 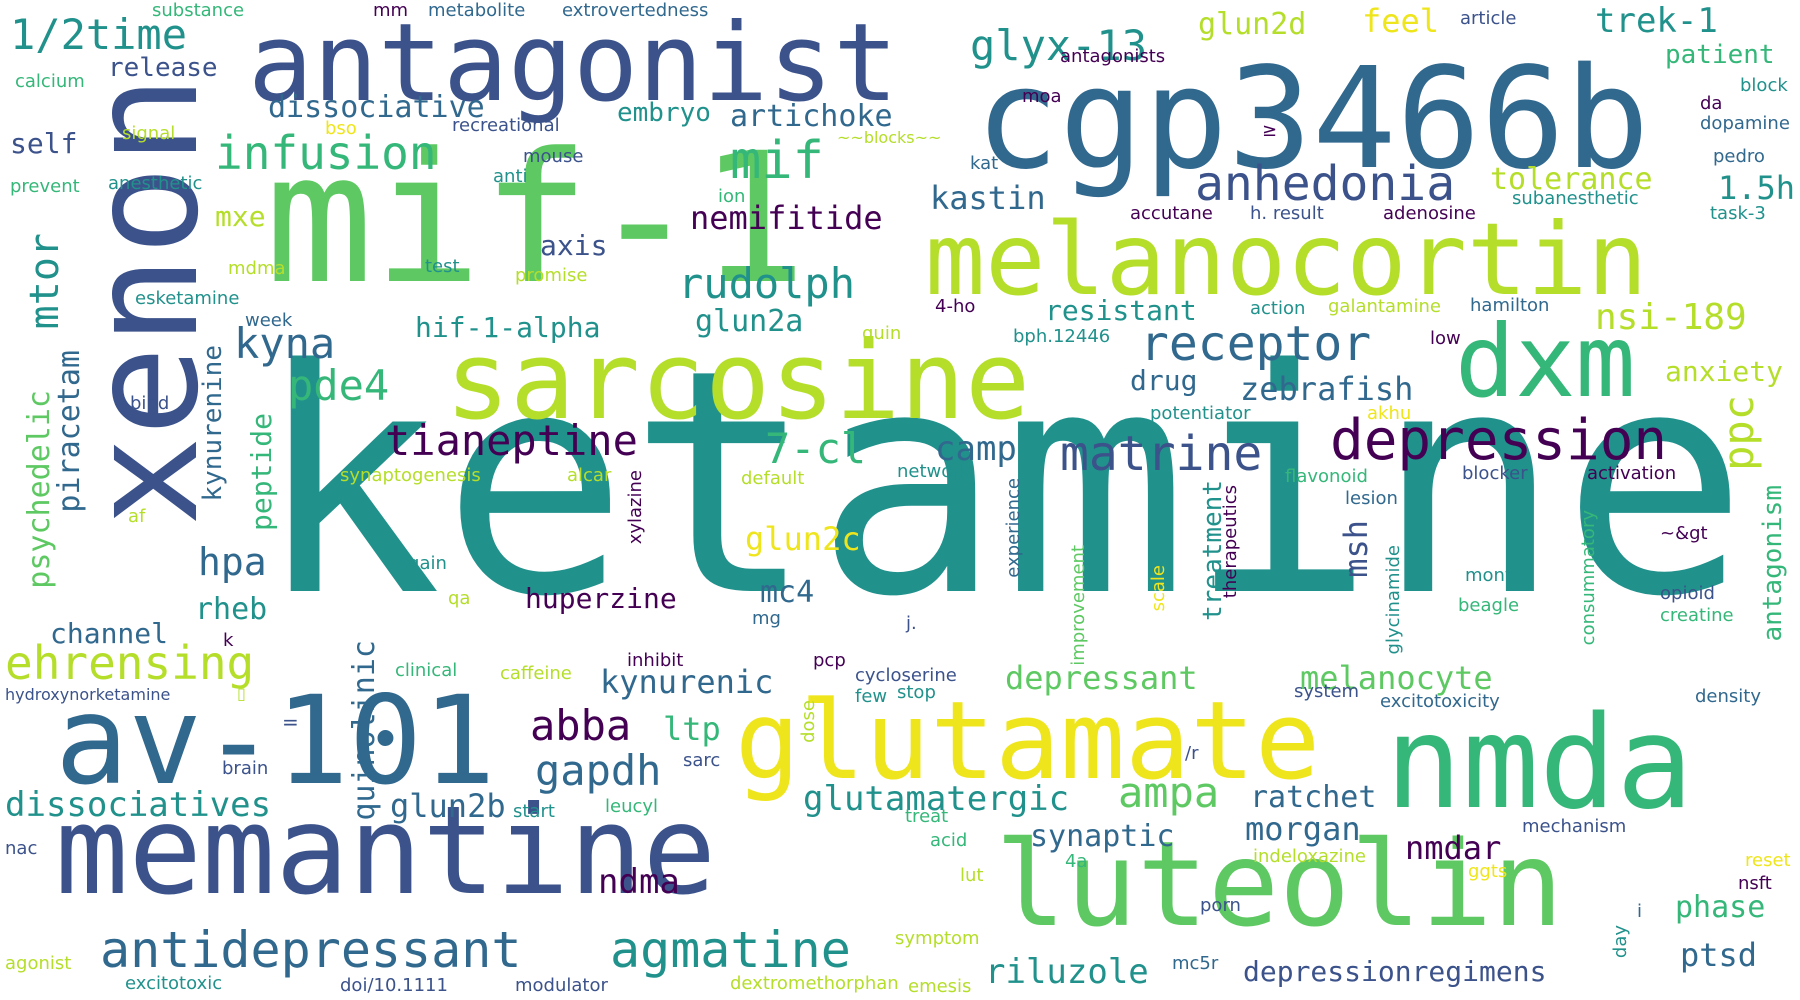 What do you see at coordinates (1510, 305) in the screenshot?
I see `word-hamilton: hamilton` at bounding box center [1510, 305].